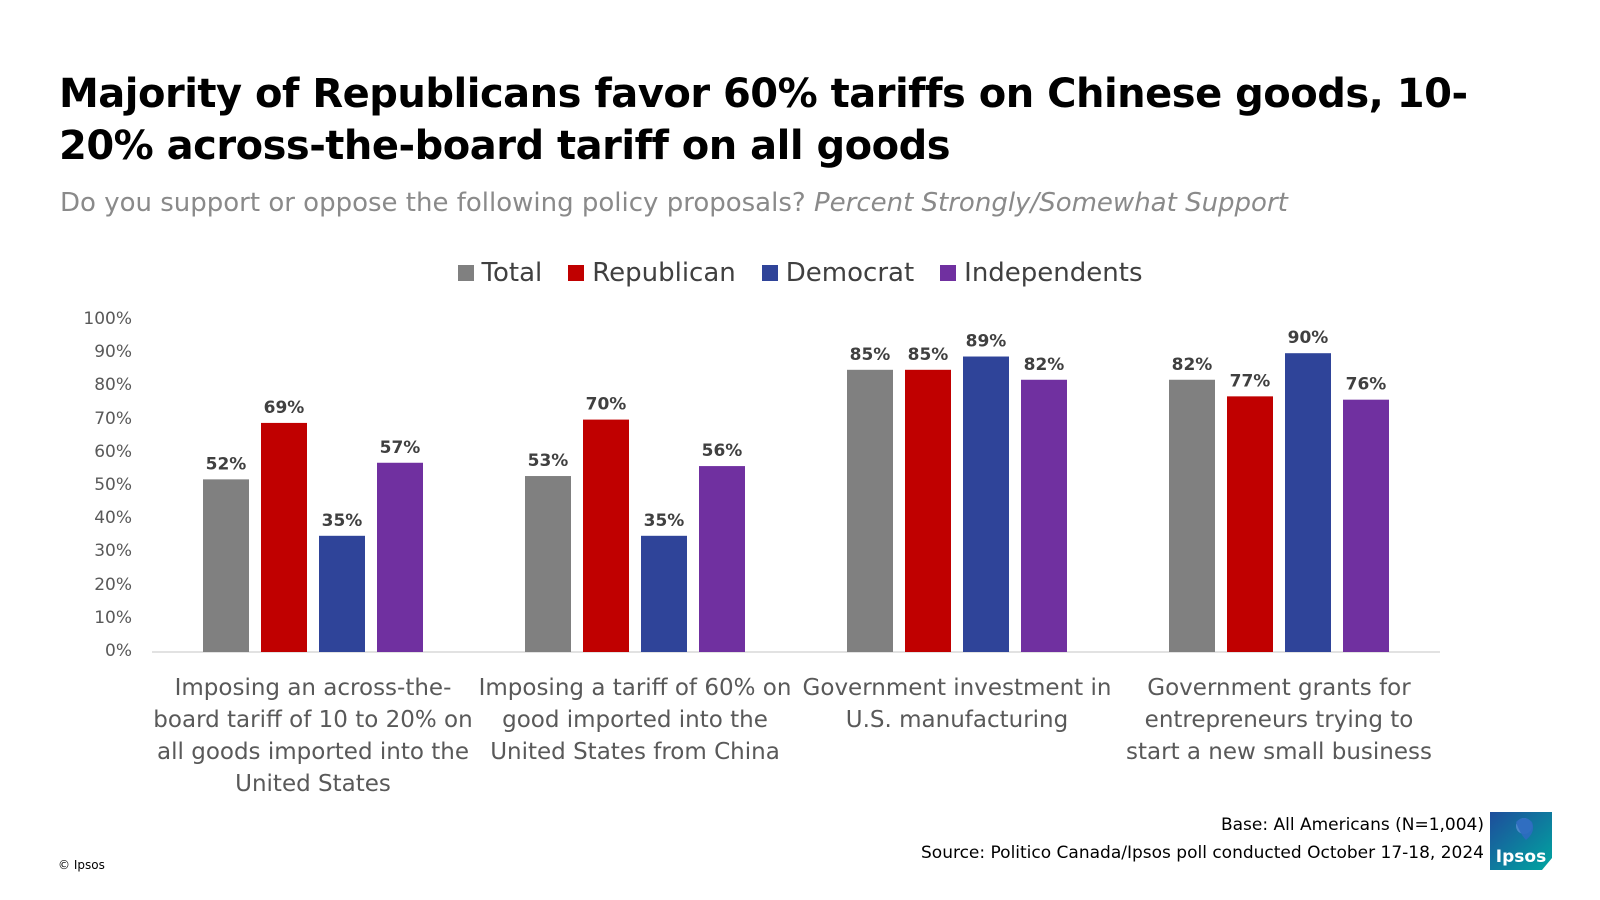  Describe the element at coordinates (113, 617) in the screenshot. I see `y-tick-label: 10%` at that location.